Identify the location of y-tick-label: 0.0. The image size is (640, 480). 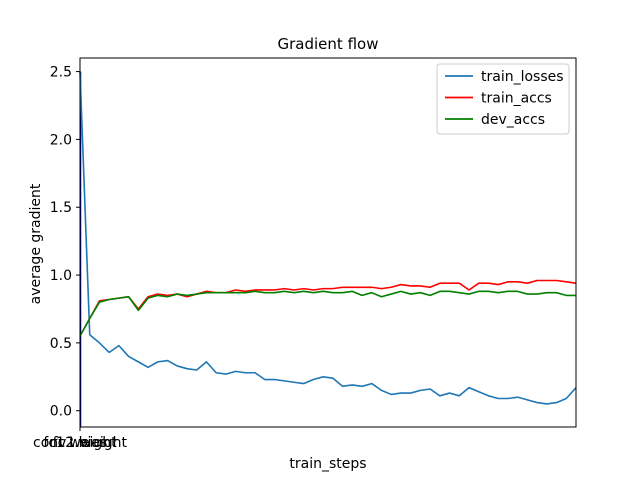
(61, 412).